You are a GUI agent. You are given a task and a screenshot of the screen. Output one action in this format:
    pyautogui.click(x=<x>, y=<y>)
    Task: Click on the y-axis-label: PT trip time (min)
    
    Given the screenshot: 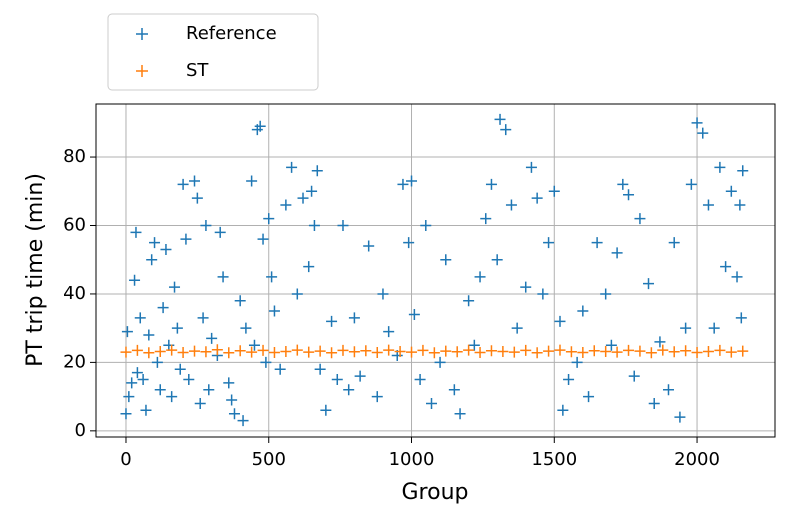 What is the action you would take?
    pyautogui.click(x=35, y=270)
    